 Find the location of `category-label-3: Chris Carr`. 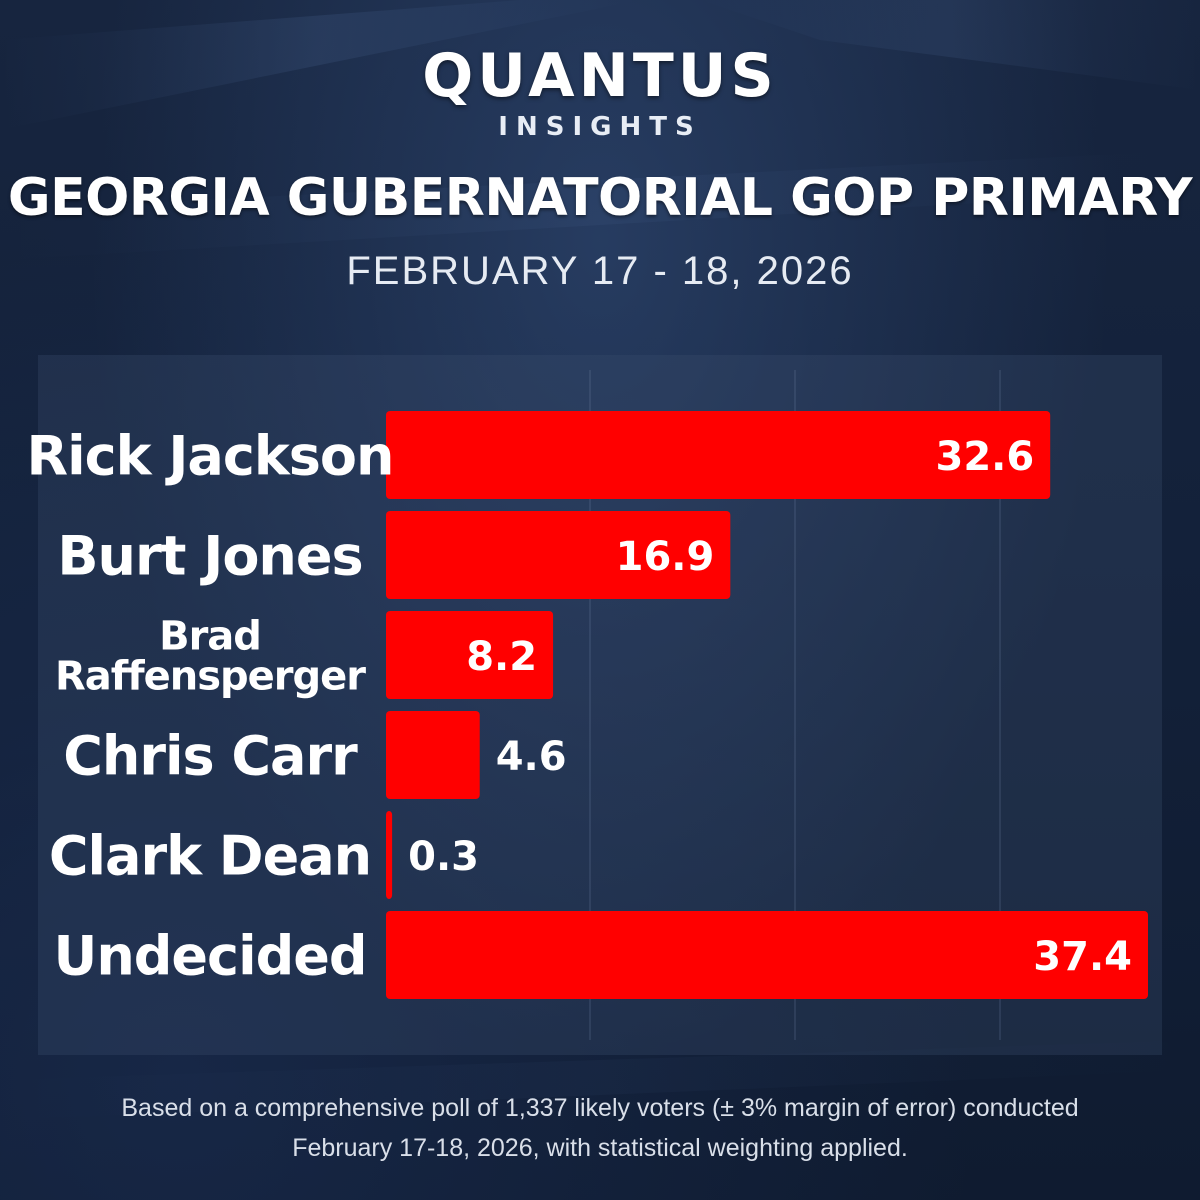

category-label-3: Chris Carr is located at coordinates (210, 755).